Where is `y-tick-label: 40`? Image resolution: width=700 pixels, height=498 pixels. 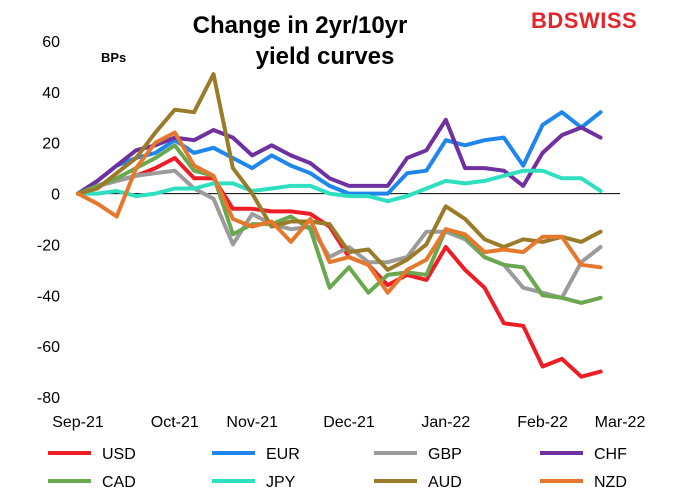
y-tick-label: 40 is located at coordinates (51, 93).